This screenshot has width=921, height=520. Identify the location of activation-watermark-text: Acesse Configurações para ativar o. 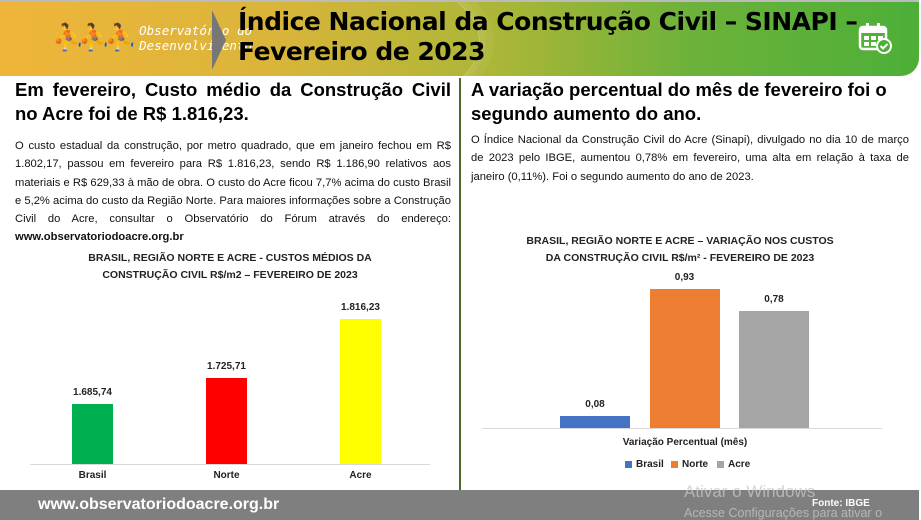
(783, 513).